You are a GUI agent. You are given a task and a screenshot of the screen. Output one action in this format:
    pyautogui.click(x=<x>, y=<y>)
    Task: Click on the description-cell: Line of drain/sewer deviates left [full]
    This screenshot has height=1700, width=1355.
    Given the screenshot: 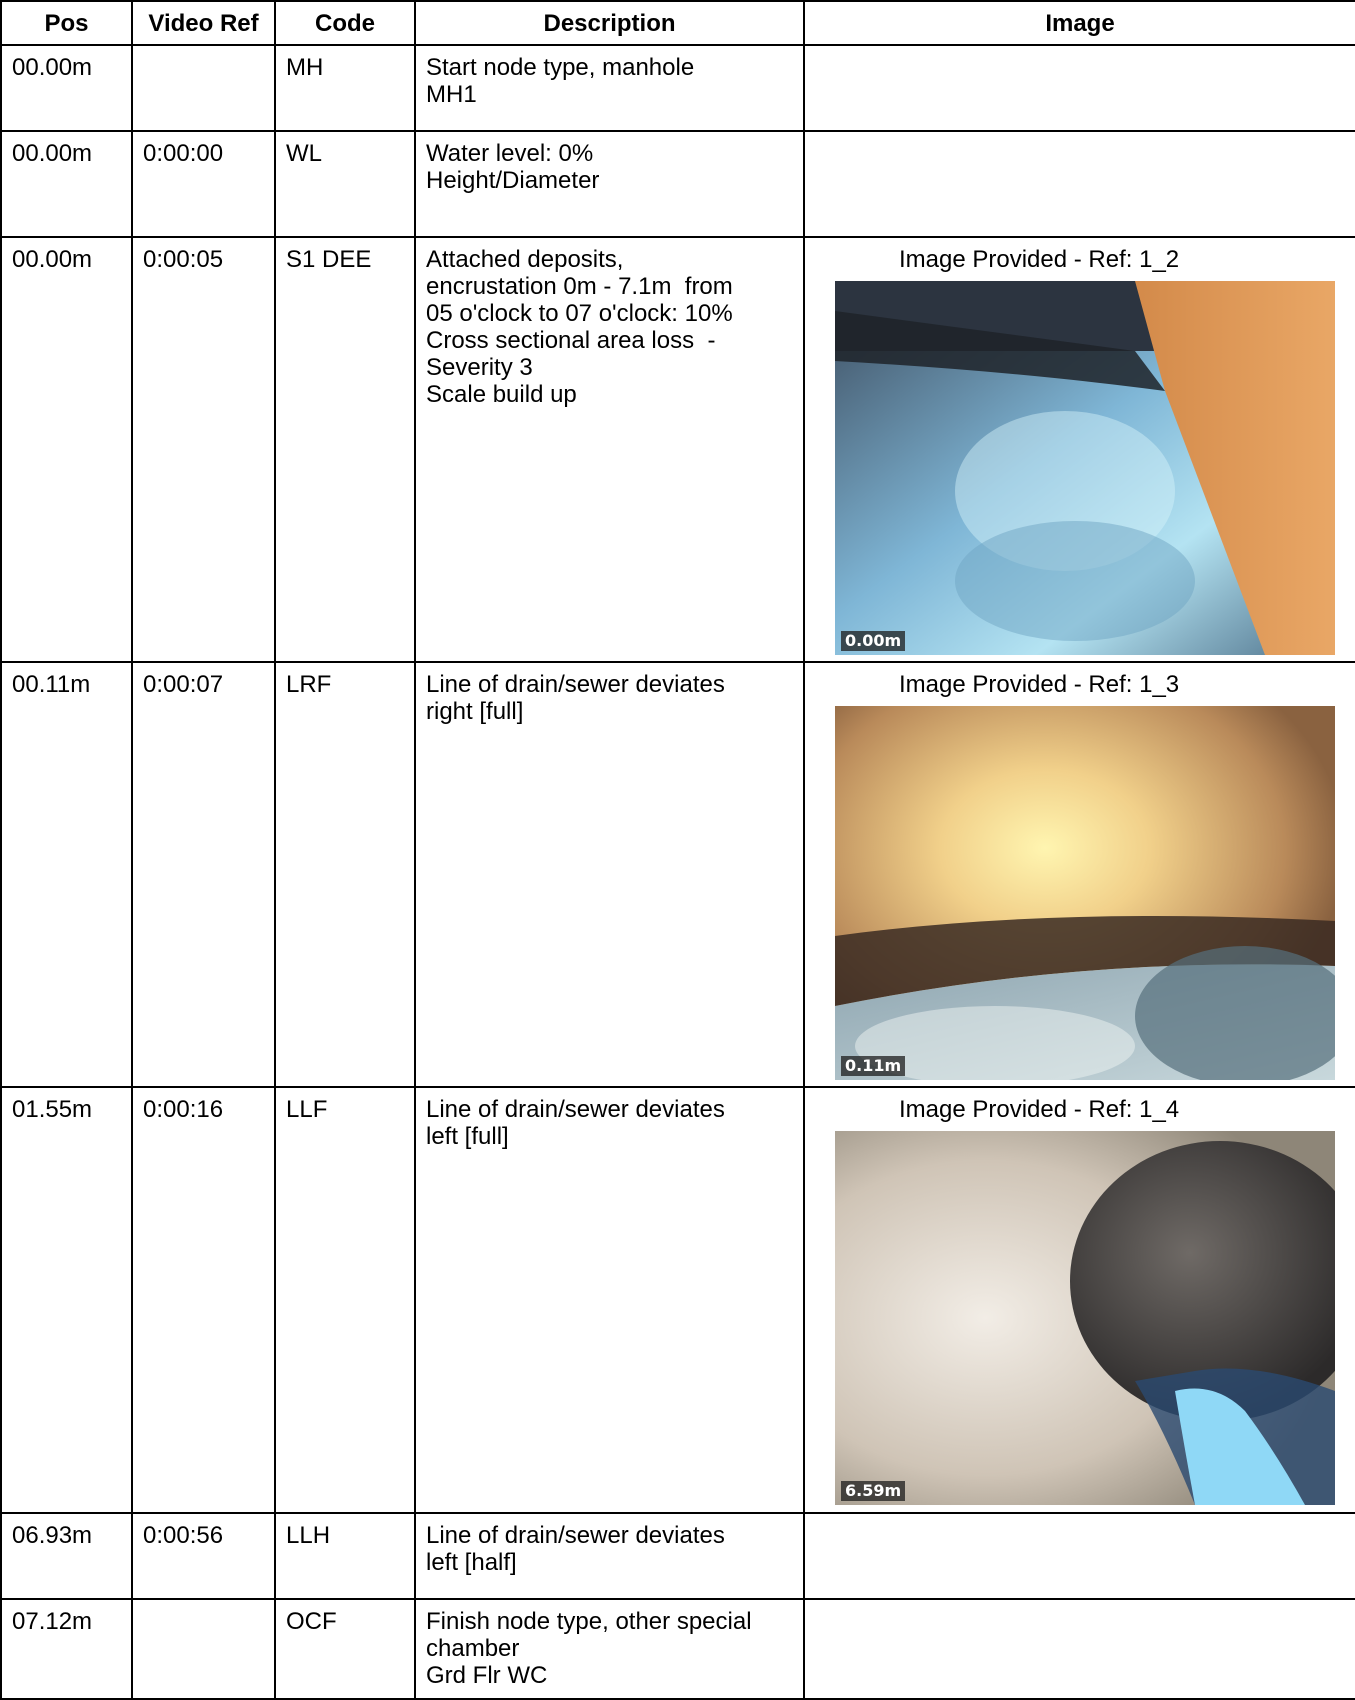 What is the action you would take?
    pyautogui.click(x=609, y=1300)
    